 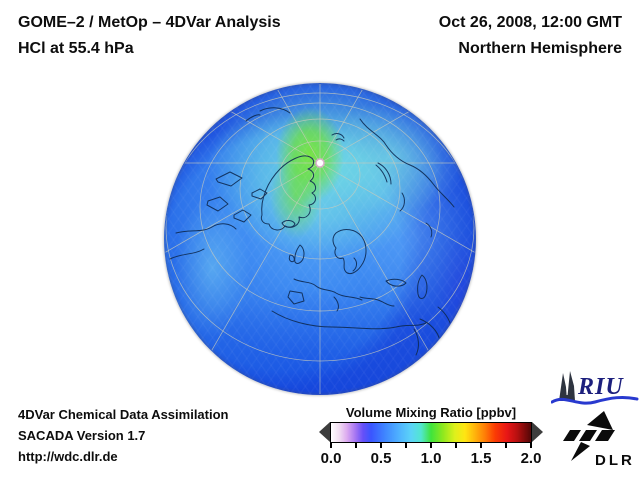 I want to click on hemisphere-label: Northern Hemisphere, so click(x=540, y=48).